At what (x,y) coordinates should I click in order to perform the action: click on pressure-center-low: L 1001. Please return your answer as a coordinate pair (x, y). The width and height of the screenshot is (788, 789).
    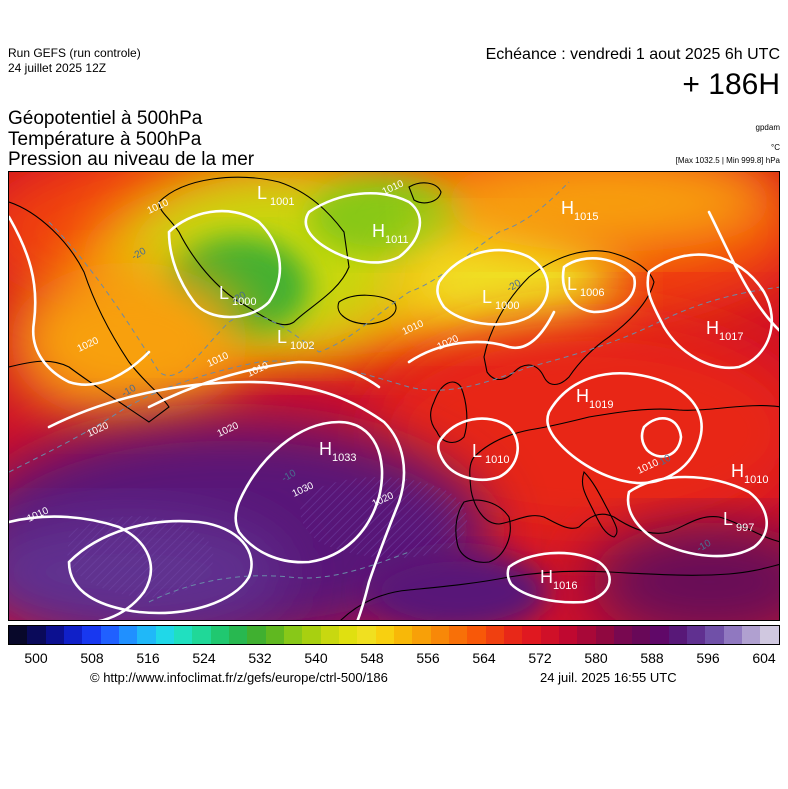
    Looking at the image, I should click on (275, 195).